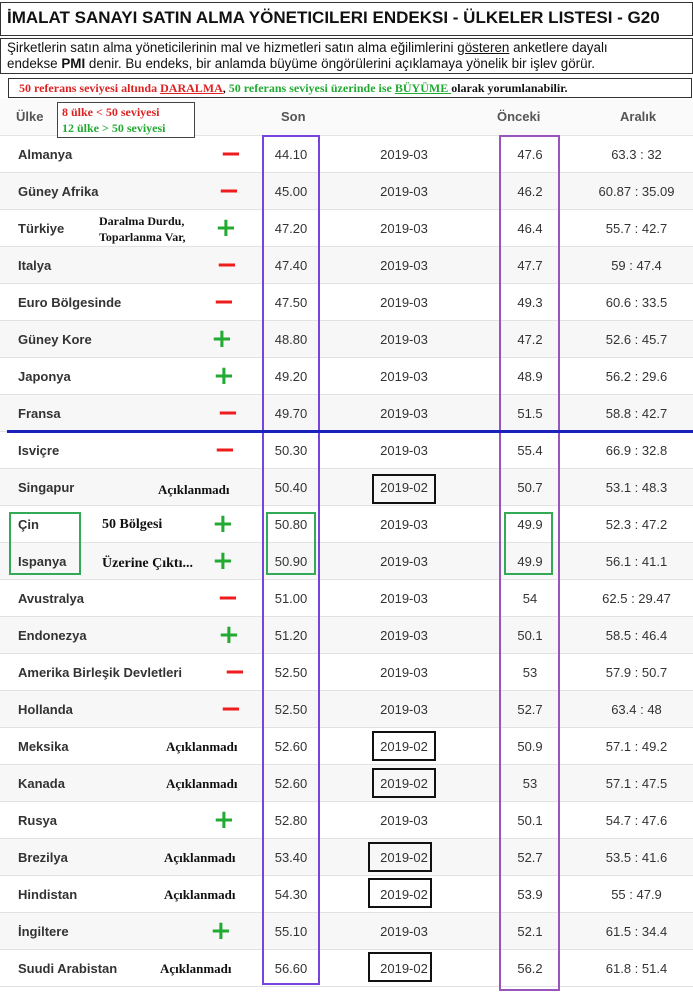  Describe the element at coordinates (311, 88) in the screenshot. I see `ref-text: 50 referans seviyesi üzerinde ise` at that location.